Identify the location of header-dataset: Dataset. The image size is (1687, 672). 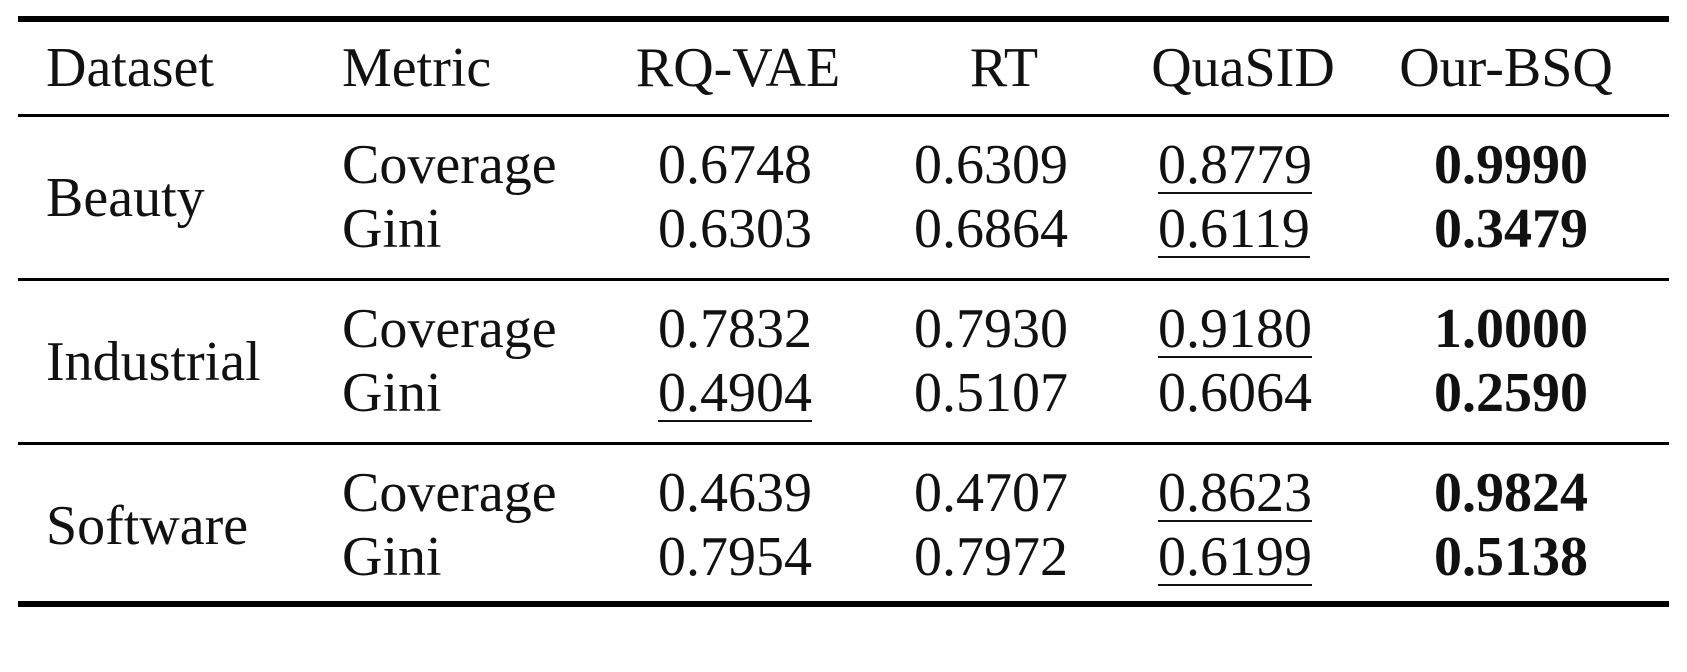
(130, 68).